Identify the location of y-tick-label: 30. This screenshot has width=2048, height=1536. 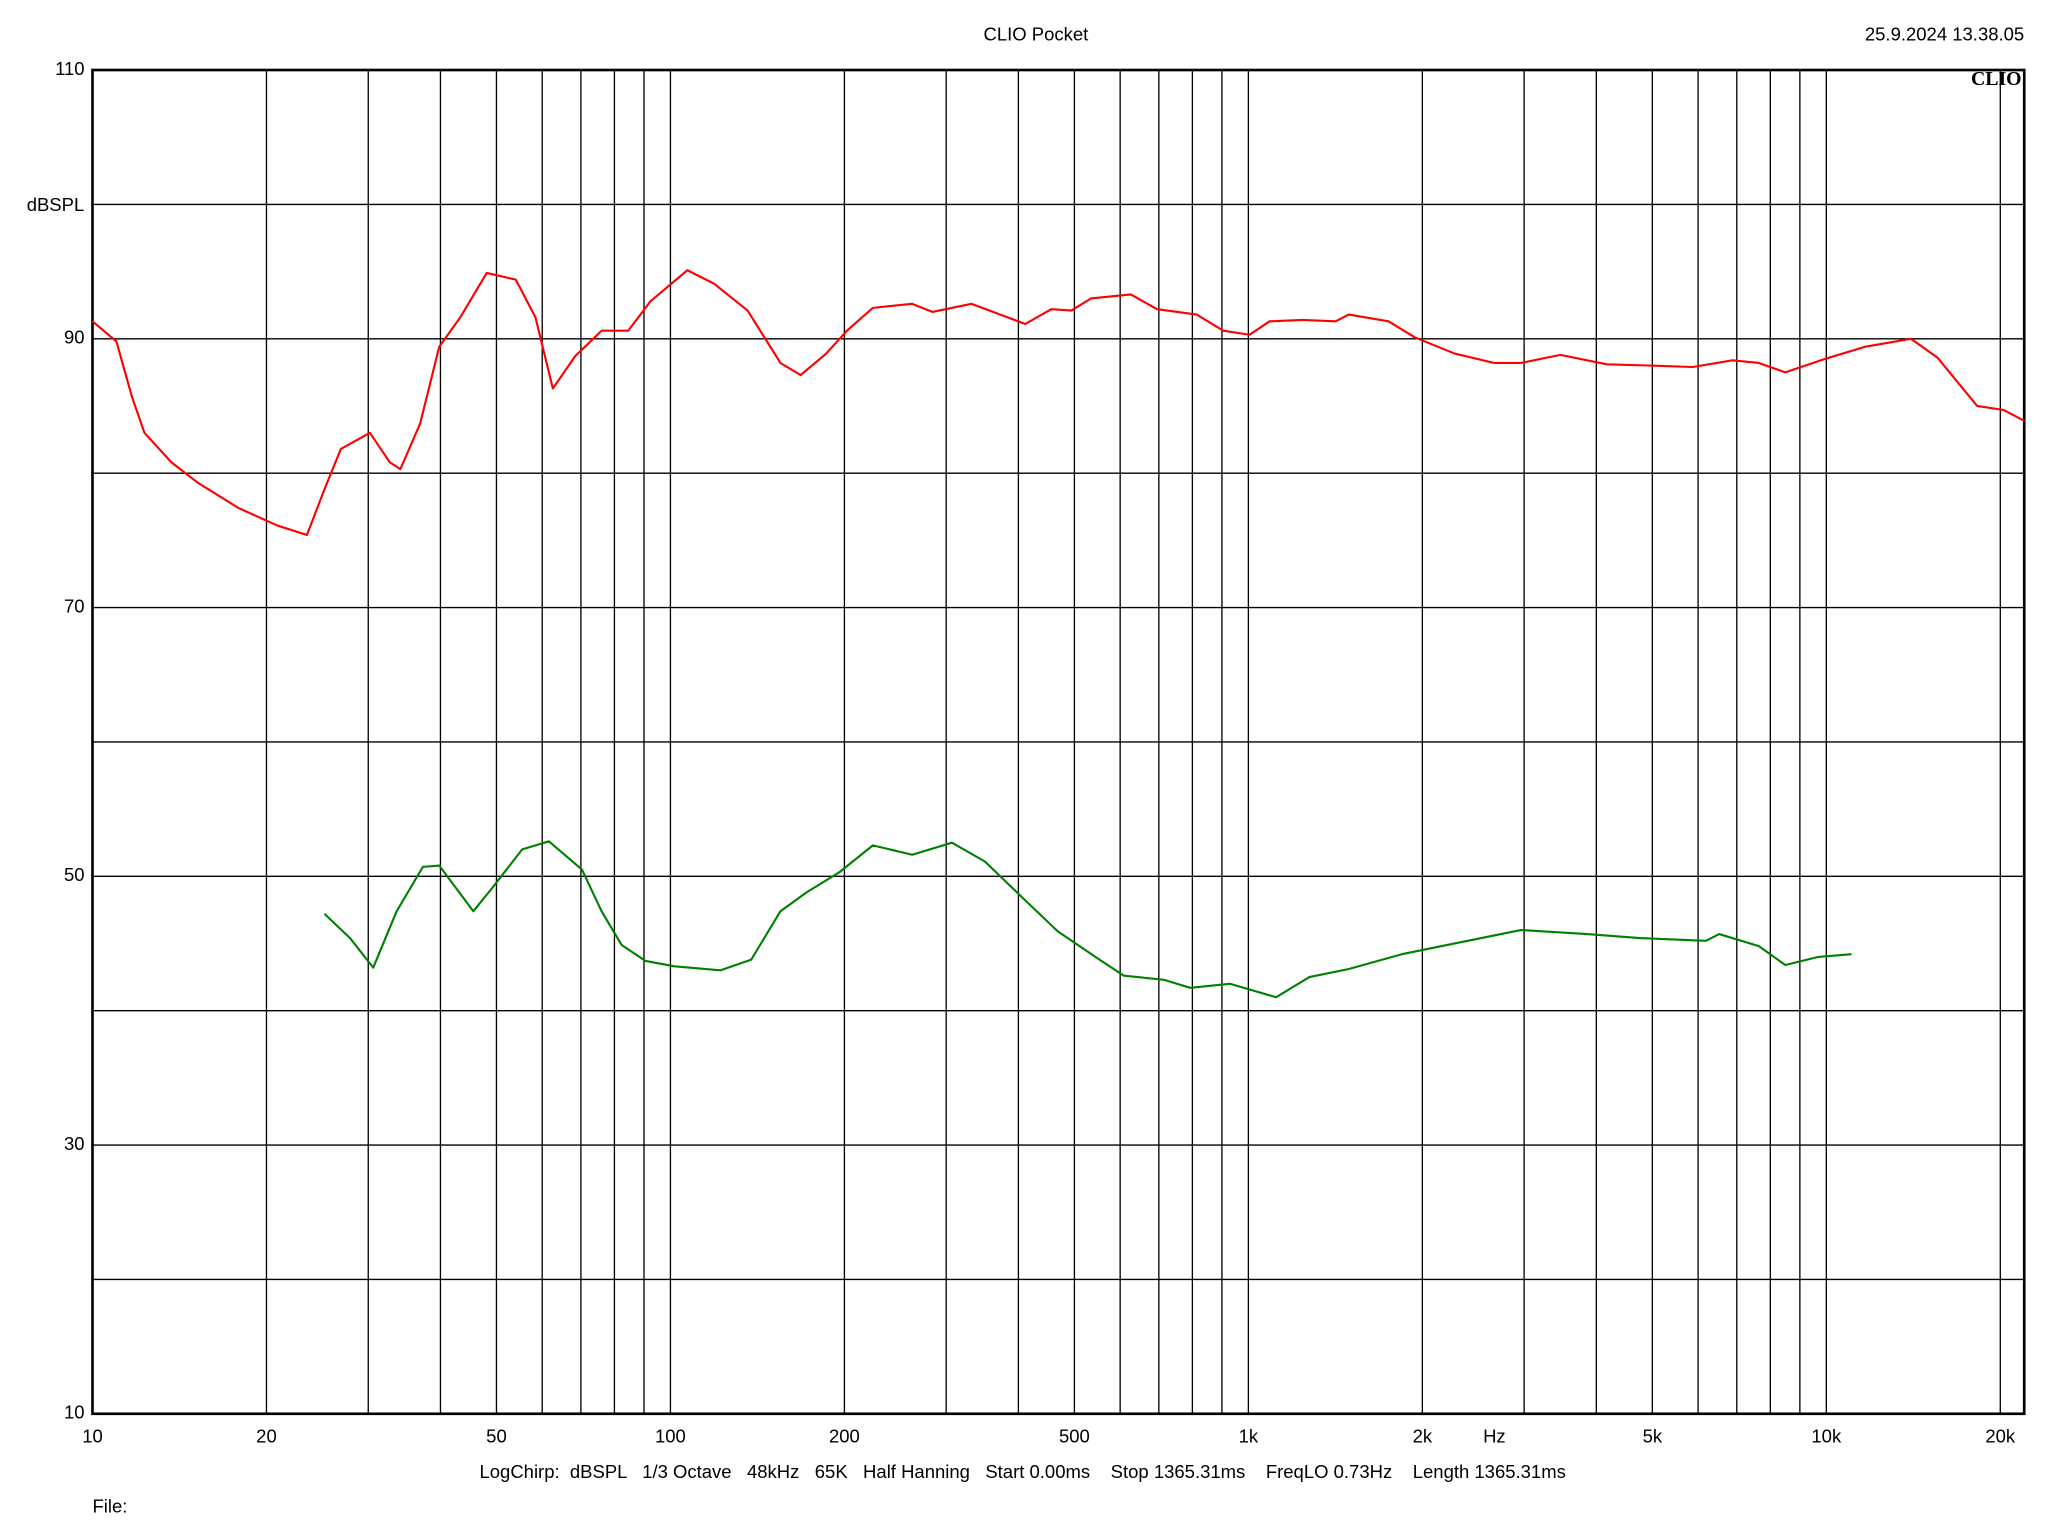
(74, 1143).